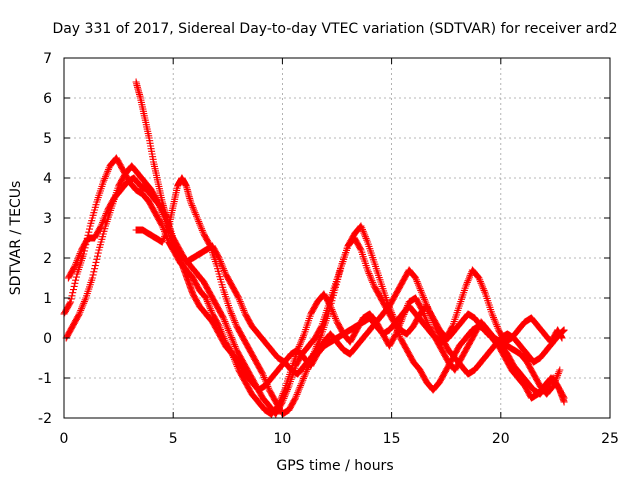 This screenshot has width=640, height=480. What do you see at coordinates (64, 439) in the screenshot?
I see `x-tick-label: 0` at bounding box center [64, 439].